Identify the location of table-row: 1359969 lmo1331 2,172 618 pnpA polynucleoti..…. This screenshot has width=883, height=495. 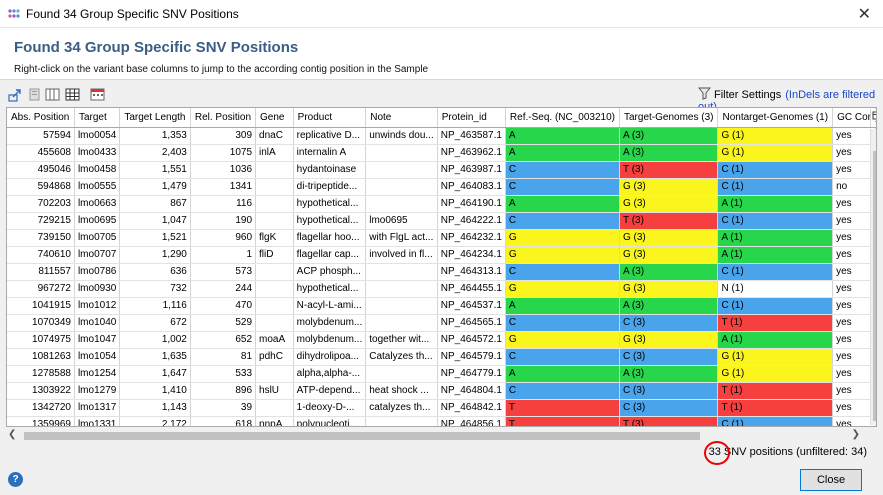
(441, 421).